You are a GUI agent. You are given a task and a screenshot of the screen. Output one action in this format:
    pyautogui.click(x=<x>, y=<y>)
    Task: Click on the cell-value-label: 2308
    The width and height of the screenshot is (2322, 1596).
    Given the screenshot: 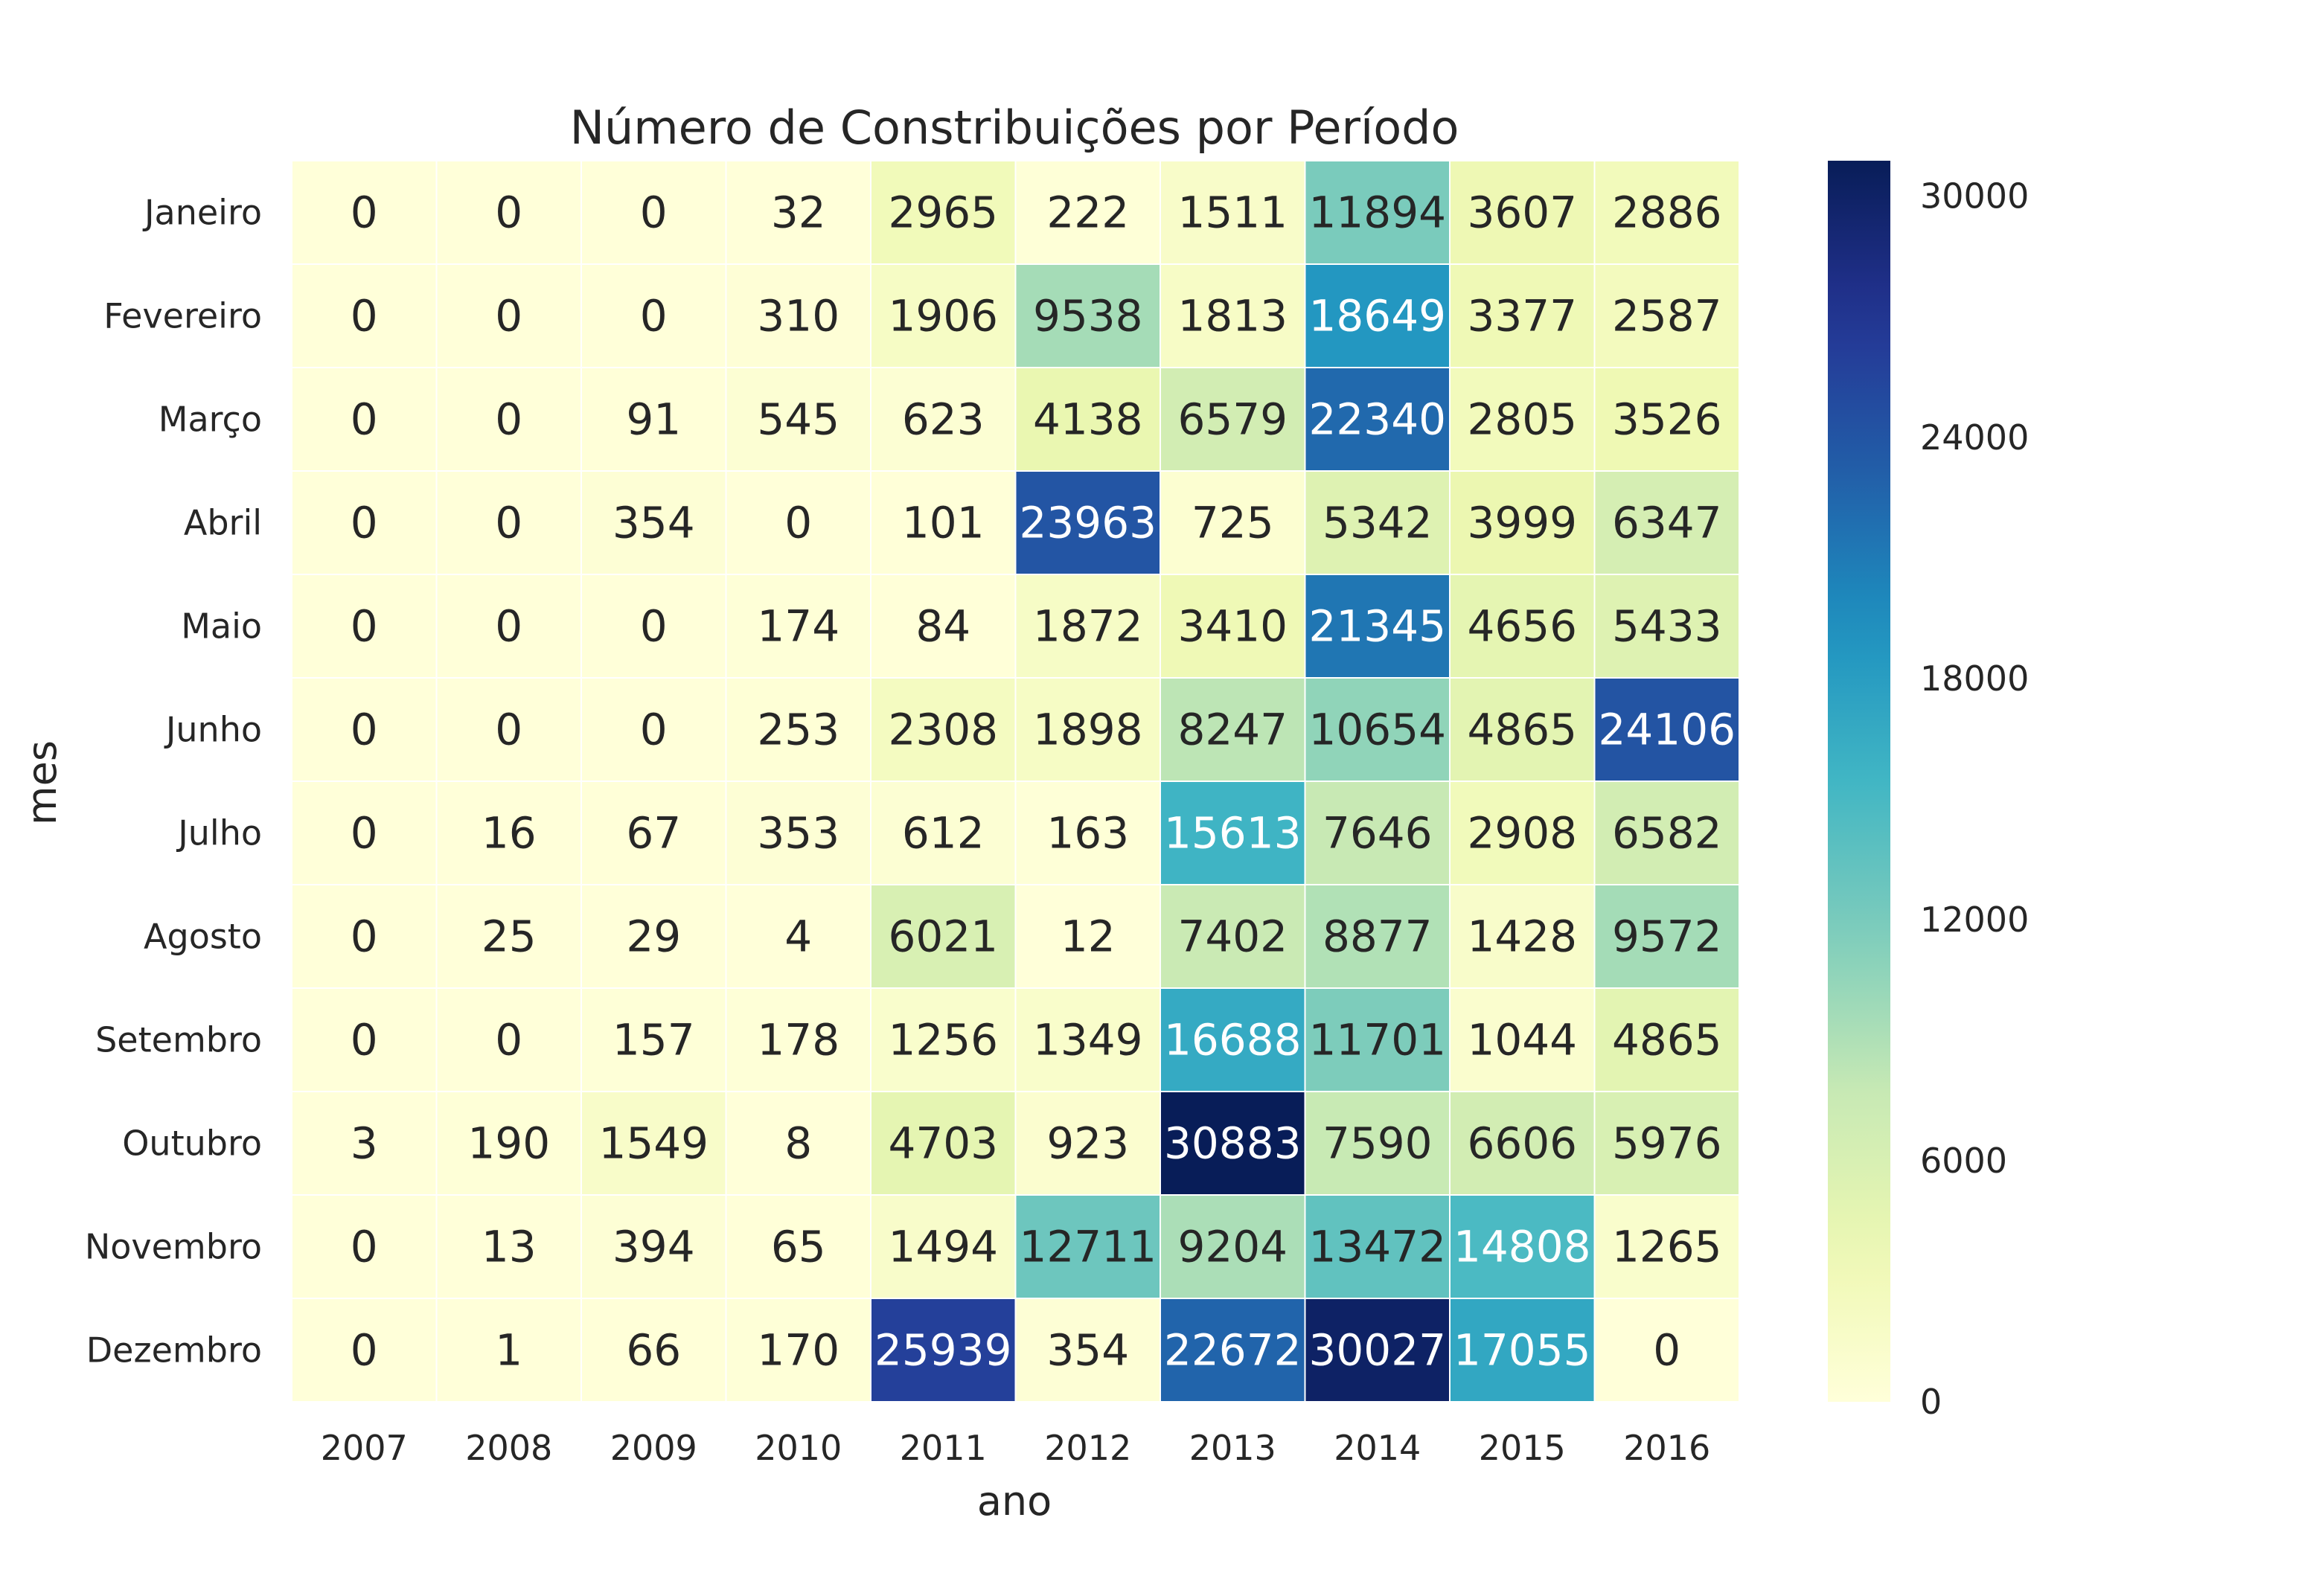 What is the action you would take?
    pyautogui.click(x=943, y=730)
    